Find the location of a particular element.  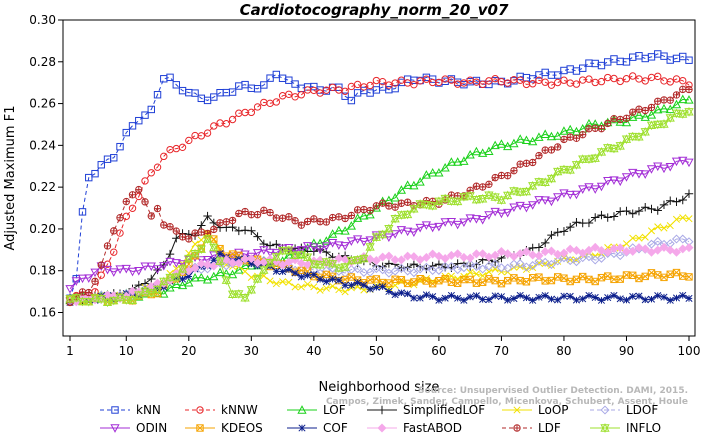

legend-marker-loop is located at coordinates (517, 410).